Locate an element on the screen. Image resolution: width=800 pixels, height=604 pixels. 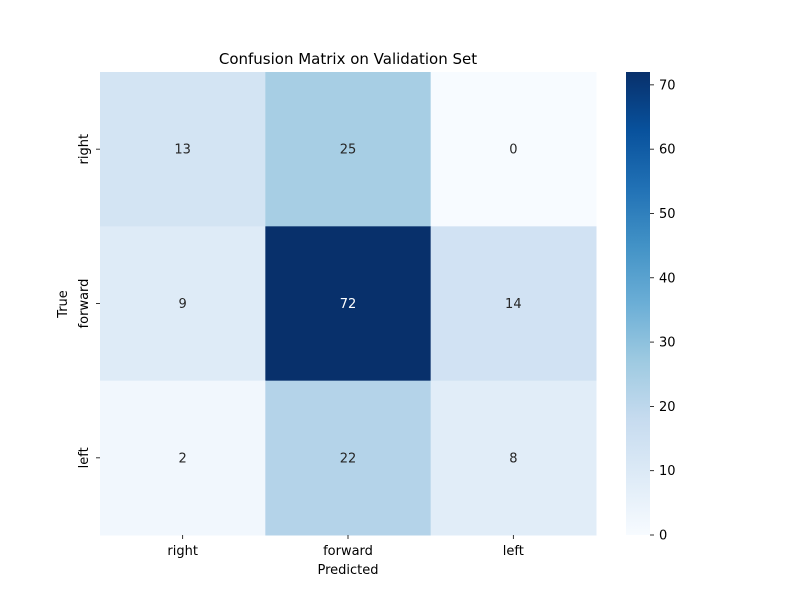
cell-value-label: 2 is located at coordinates (183, 458).